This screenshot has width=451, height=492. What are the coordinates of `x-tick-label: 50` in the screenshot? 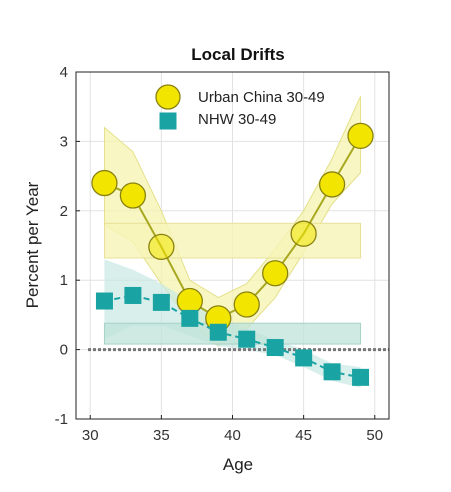 It's located at (374, 435).